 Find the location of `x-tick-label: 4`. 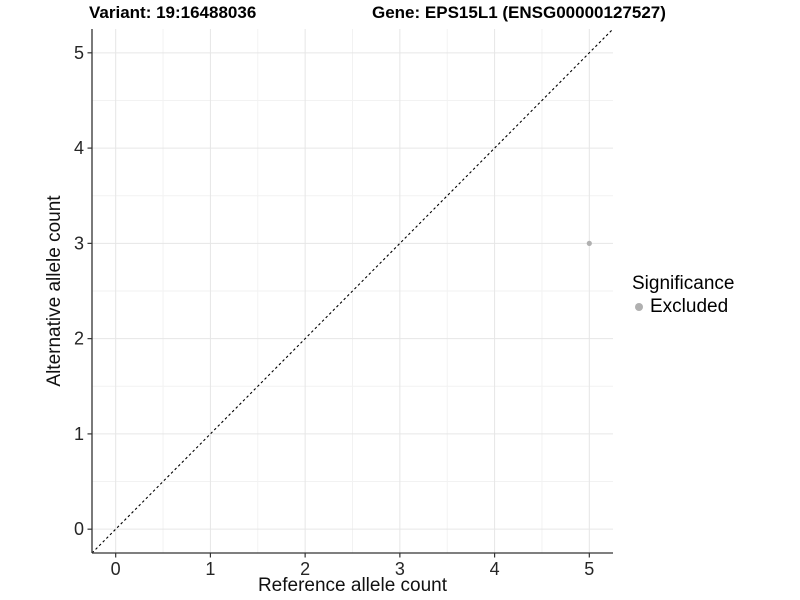

x-tick-label: 4 is located at coordinates (495, 569).